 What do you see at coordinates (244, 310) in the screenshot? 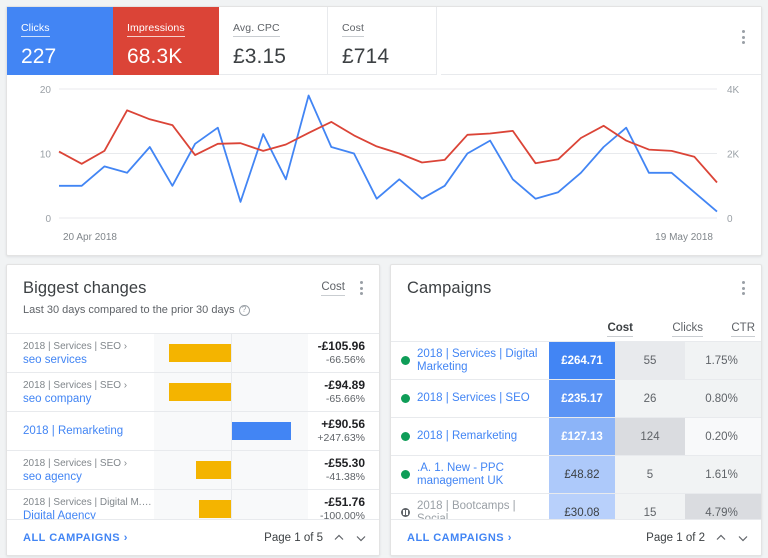
I see `help-circle-icon: ?` at bounding box center [244, 310].